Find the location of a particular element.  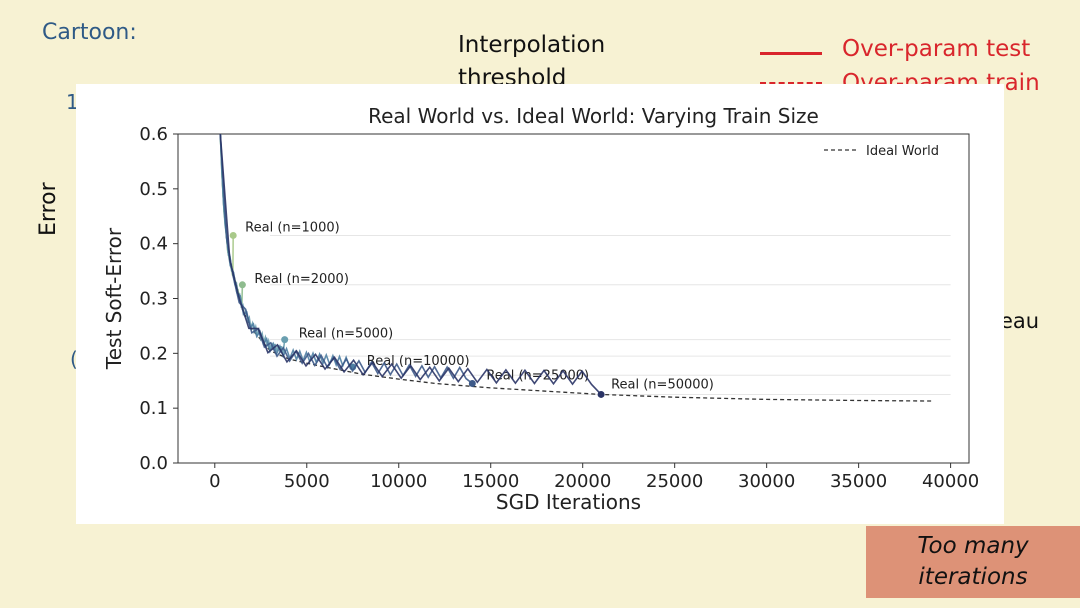

x-tick-label-15000: 15000 is located at coordinates (490, 481).